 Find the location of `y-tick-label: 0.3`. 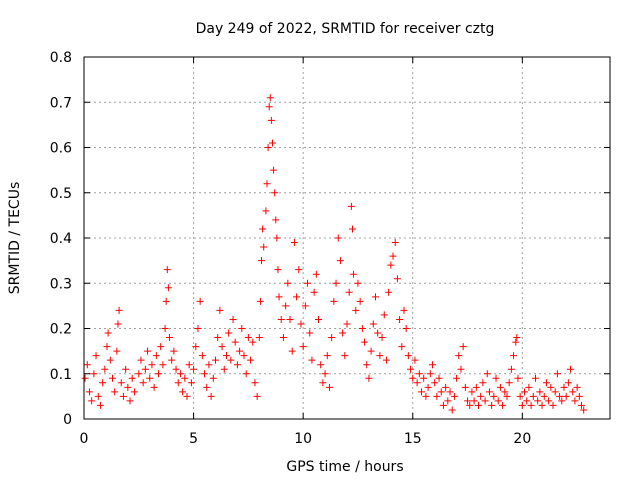

y-tick-label: 0.3 is located at coordinates (61, 284).